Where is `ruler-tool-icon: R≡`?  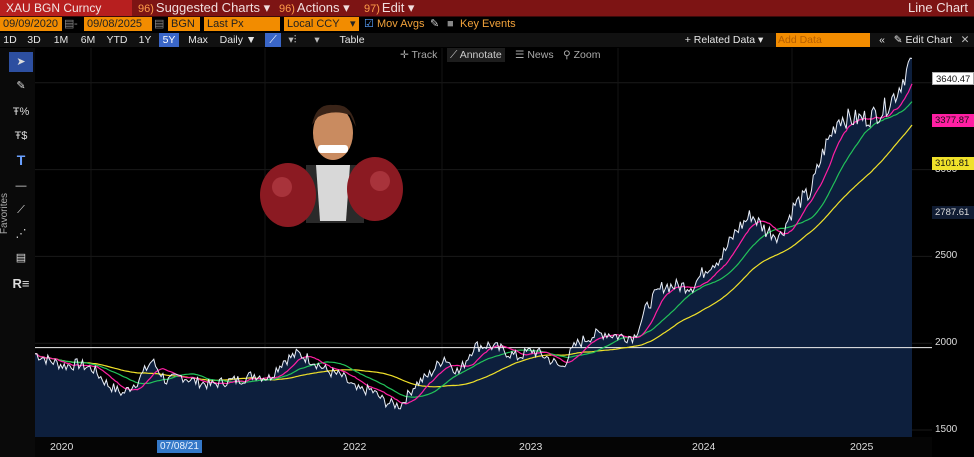 ruler-tool-icon: R≡ is located at coordinates (21, 283).